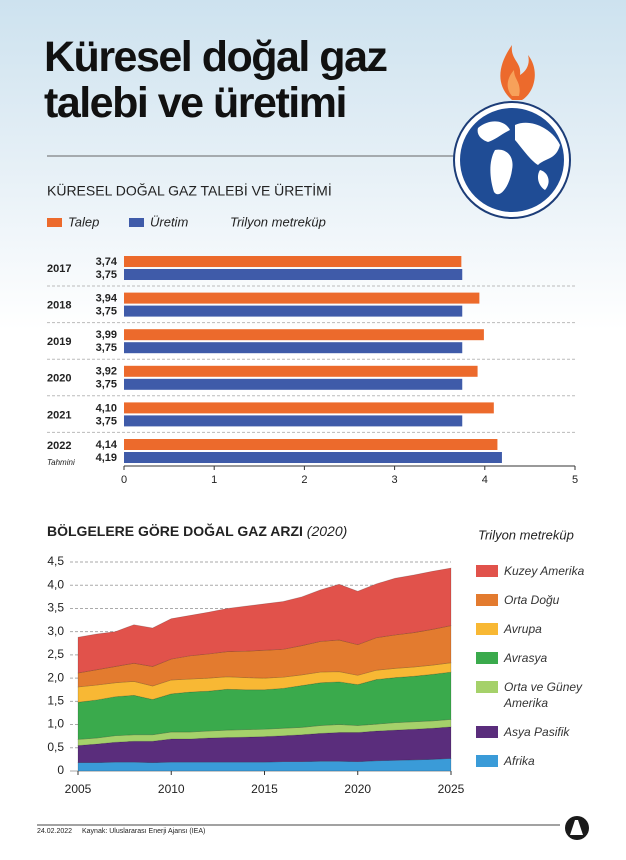  I want to click on chart-title: KÜRESEL DOĞAL GAZ TALEBİ VE ÜRETİMİ, so click(189, 190).